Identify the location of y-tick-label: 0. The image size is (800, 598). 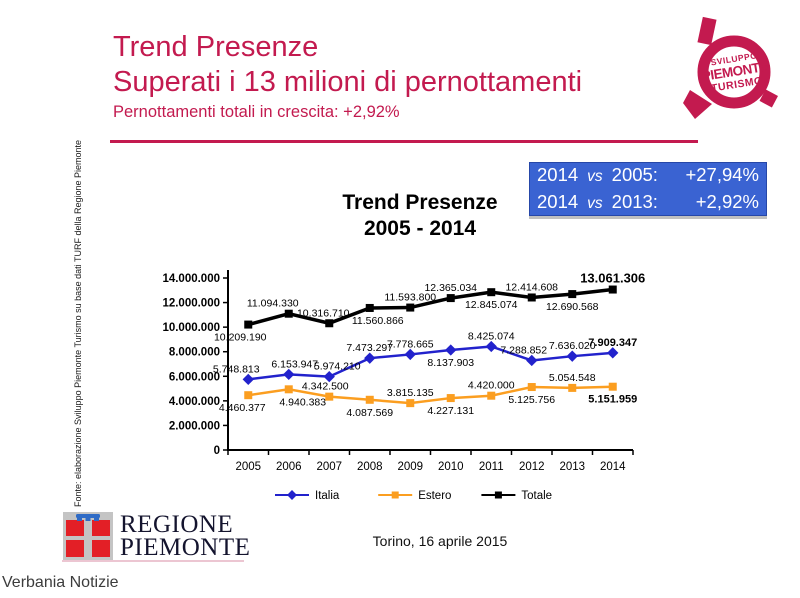
(217, 451).